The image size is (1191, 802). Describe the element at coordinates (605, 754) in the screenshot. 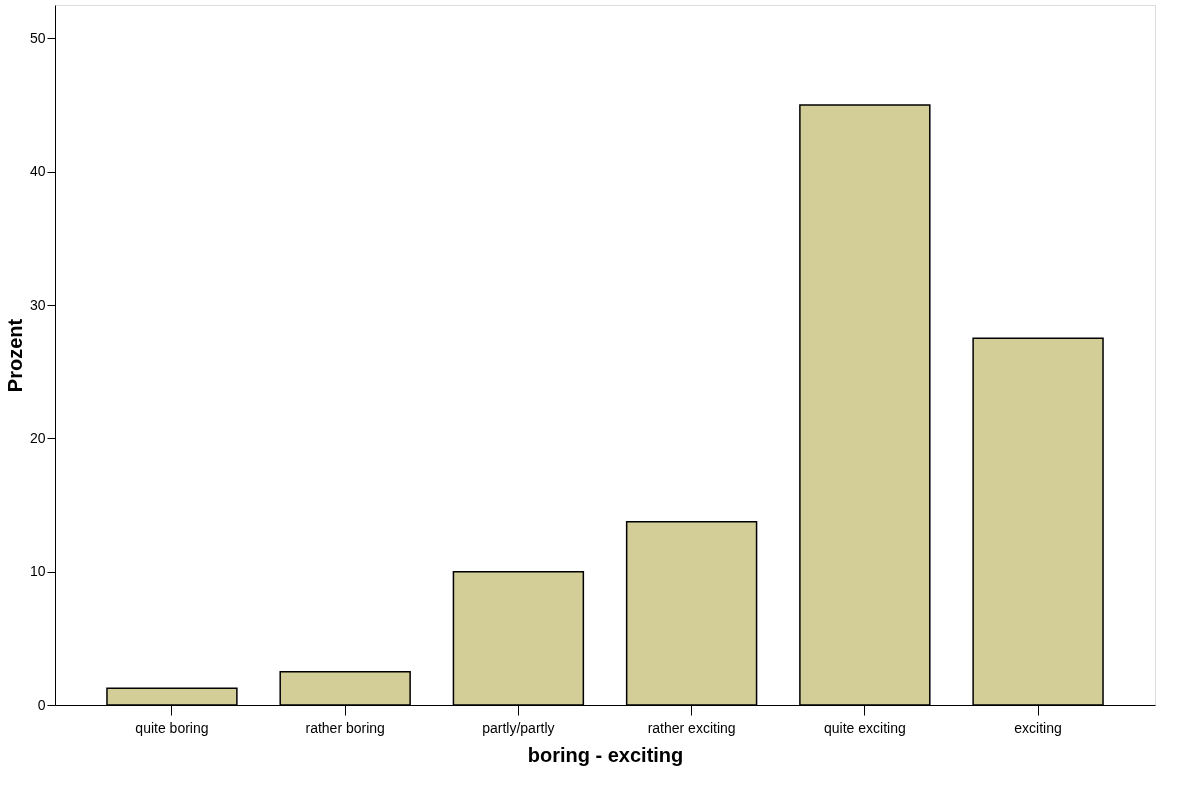

I see `x-axis-title: boring - exciting` at that location.